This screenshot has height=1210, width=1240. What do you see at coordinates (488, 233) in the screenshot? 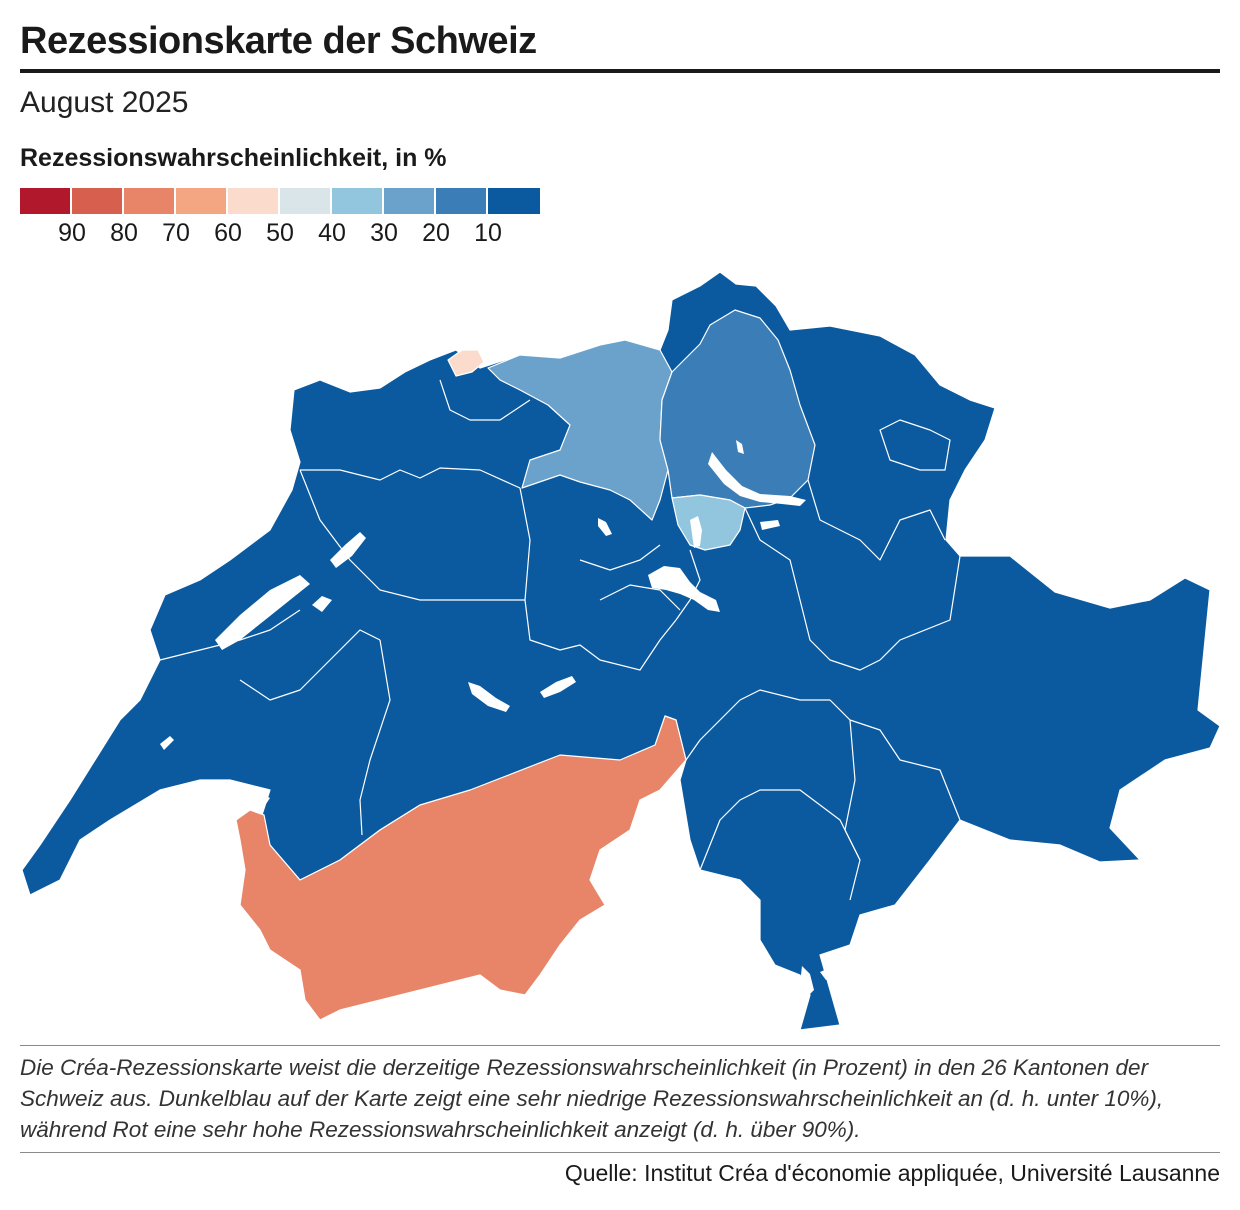
I see `legend-label: 10` at bounding box center [488, 233].